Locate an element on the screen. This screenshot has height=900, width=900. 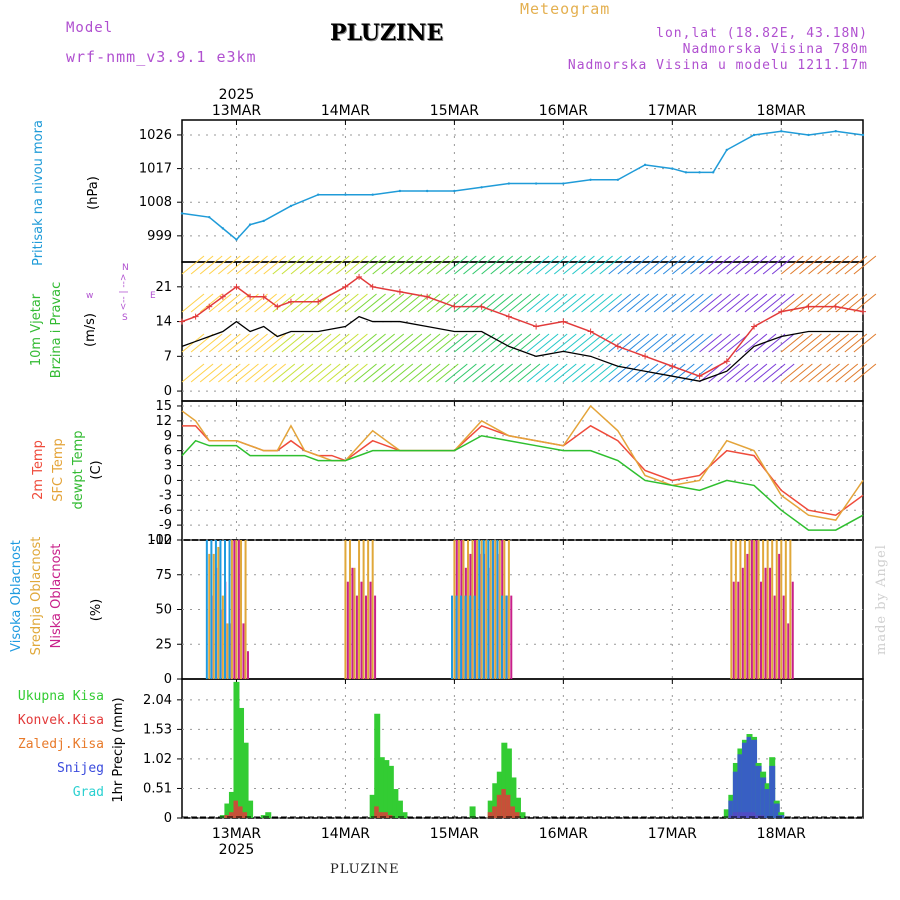
y-tick-label-wind: 0 is located at coordinates (168, 391).